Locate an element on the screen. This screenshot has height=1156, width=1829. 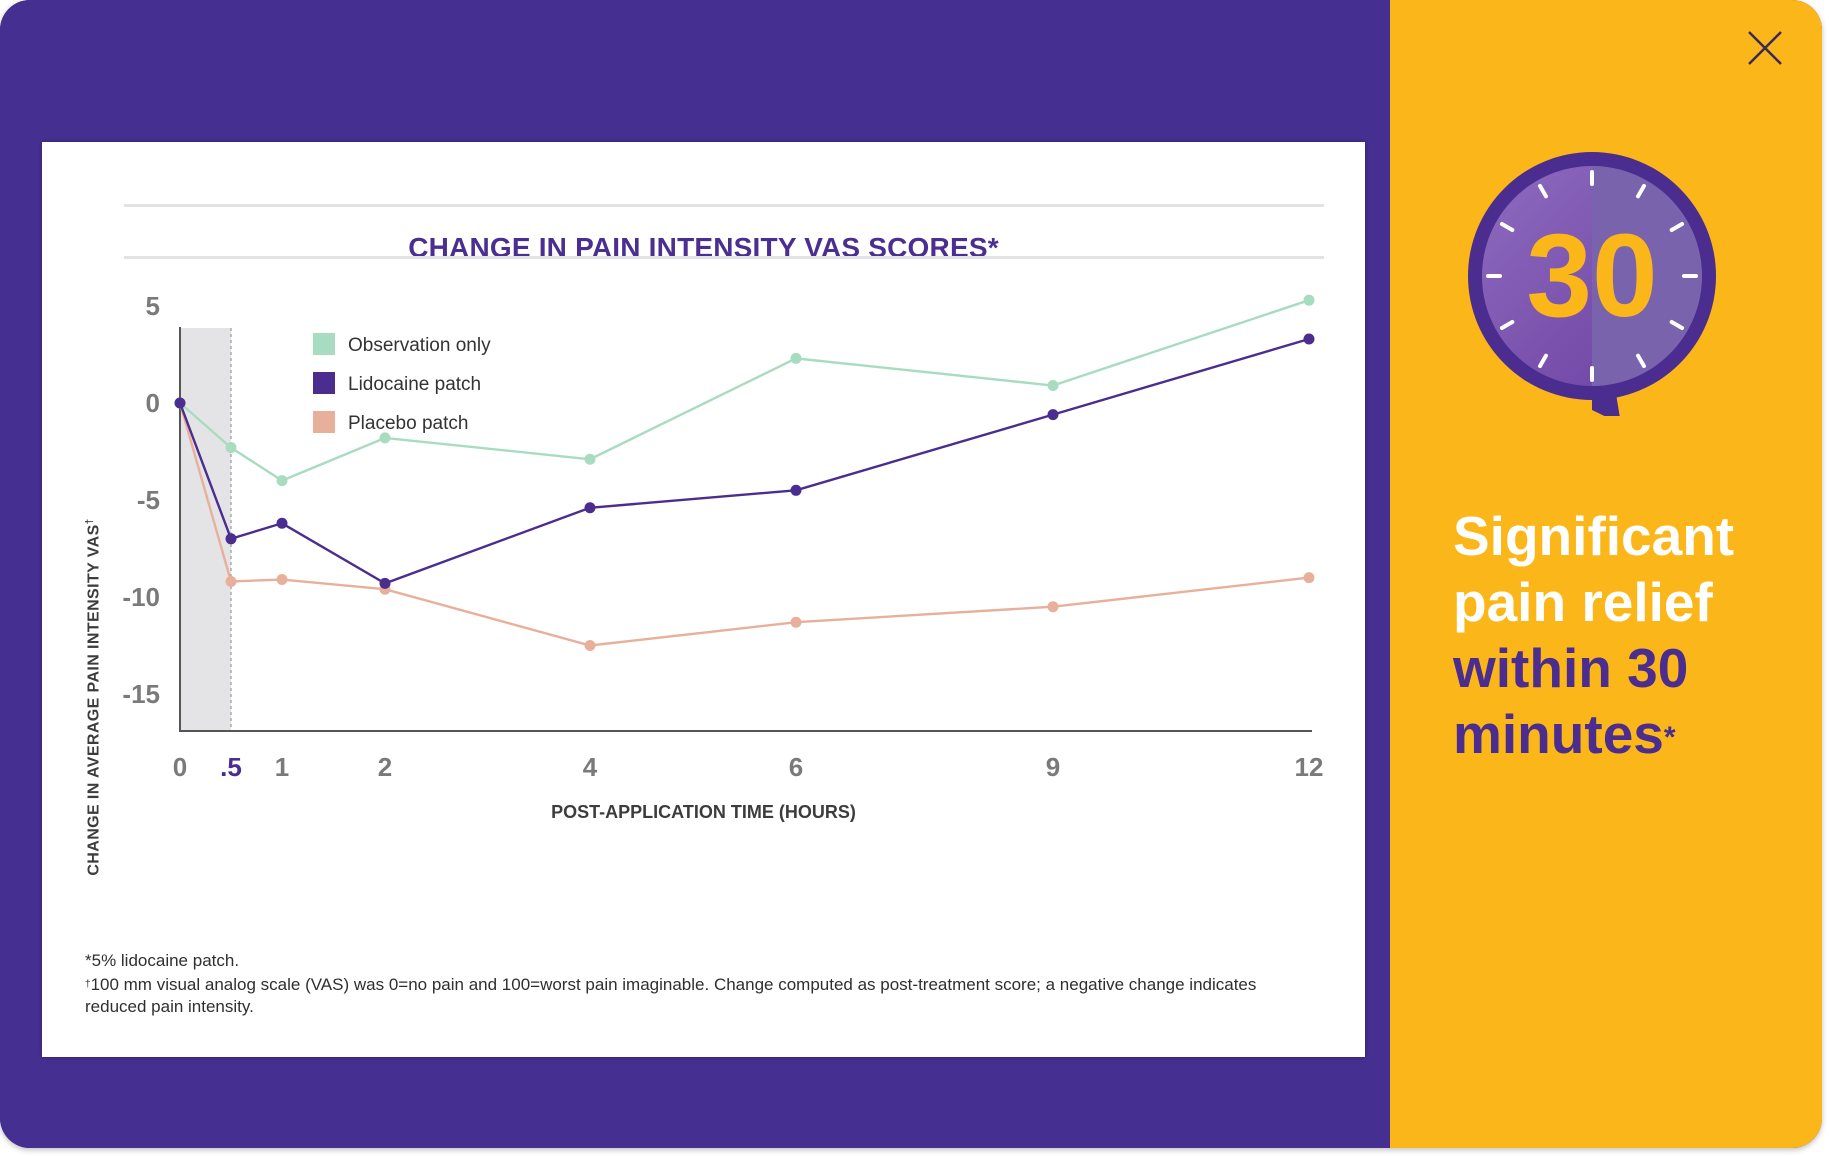
x-tick-label: 1 is located at coordinates (282, 767).